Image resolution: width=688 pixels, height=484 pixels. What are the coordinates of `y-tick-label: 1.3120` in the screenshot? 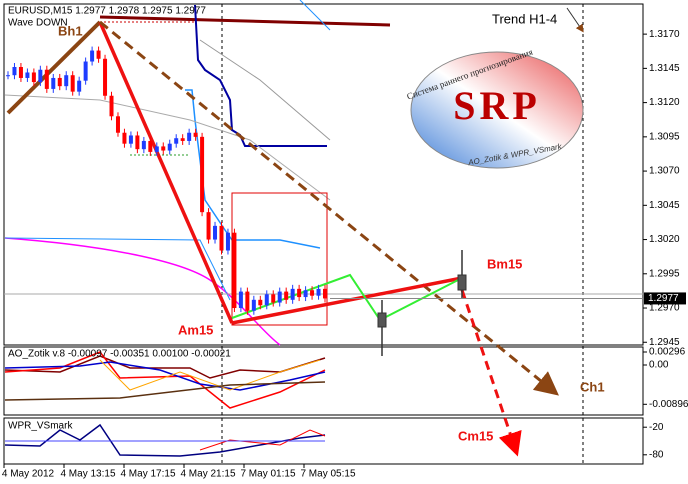 It's located at (664, 102).